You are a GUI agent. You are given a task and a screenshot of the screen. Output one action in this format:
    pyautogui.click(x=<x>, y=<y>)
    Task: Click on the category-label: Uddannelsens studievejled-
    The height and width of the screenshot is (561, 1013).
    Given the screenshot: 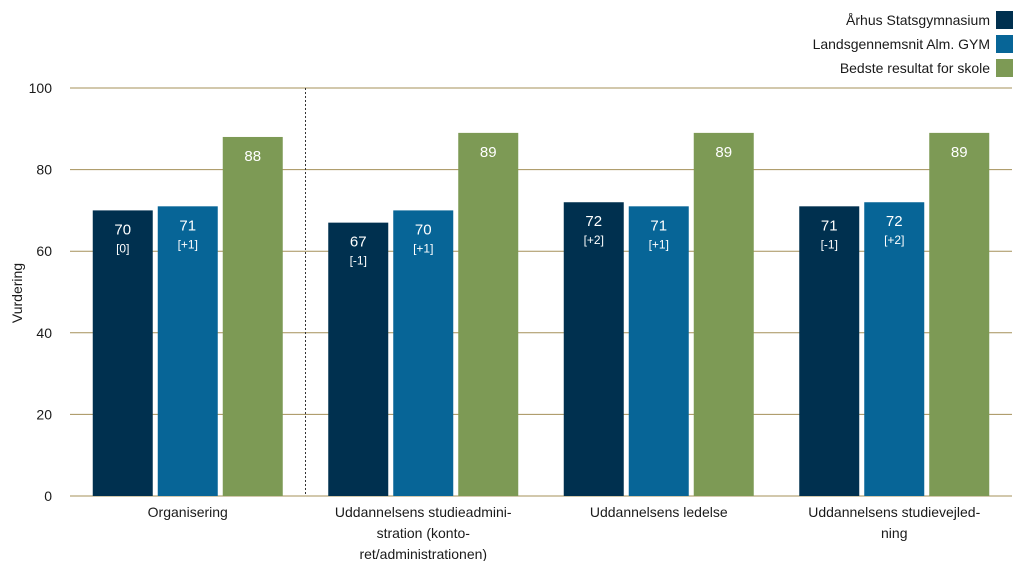 What is the action you would take?
    pyautogui.click(x=894, y=512)
    